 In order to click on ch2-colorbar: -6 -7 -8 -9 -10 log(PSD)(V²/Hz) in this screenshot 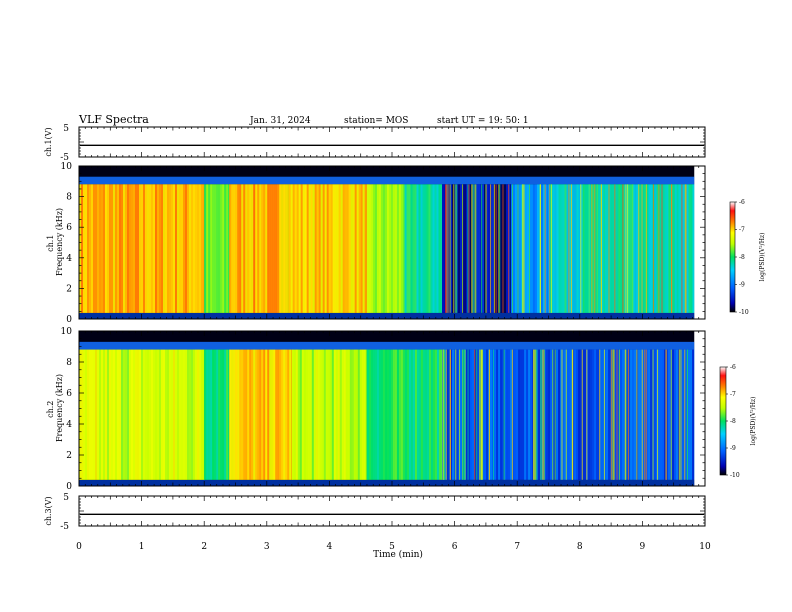, I will do `click(738, 421)`.